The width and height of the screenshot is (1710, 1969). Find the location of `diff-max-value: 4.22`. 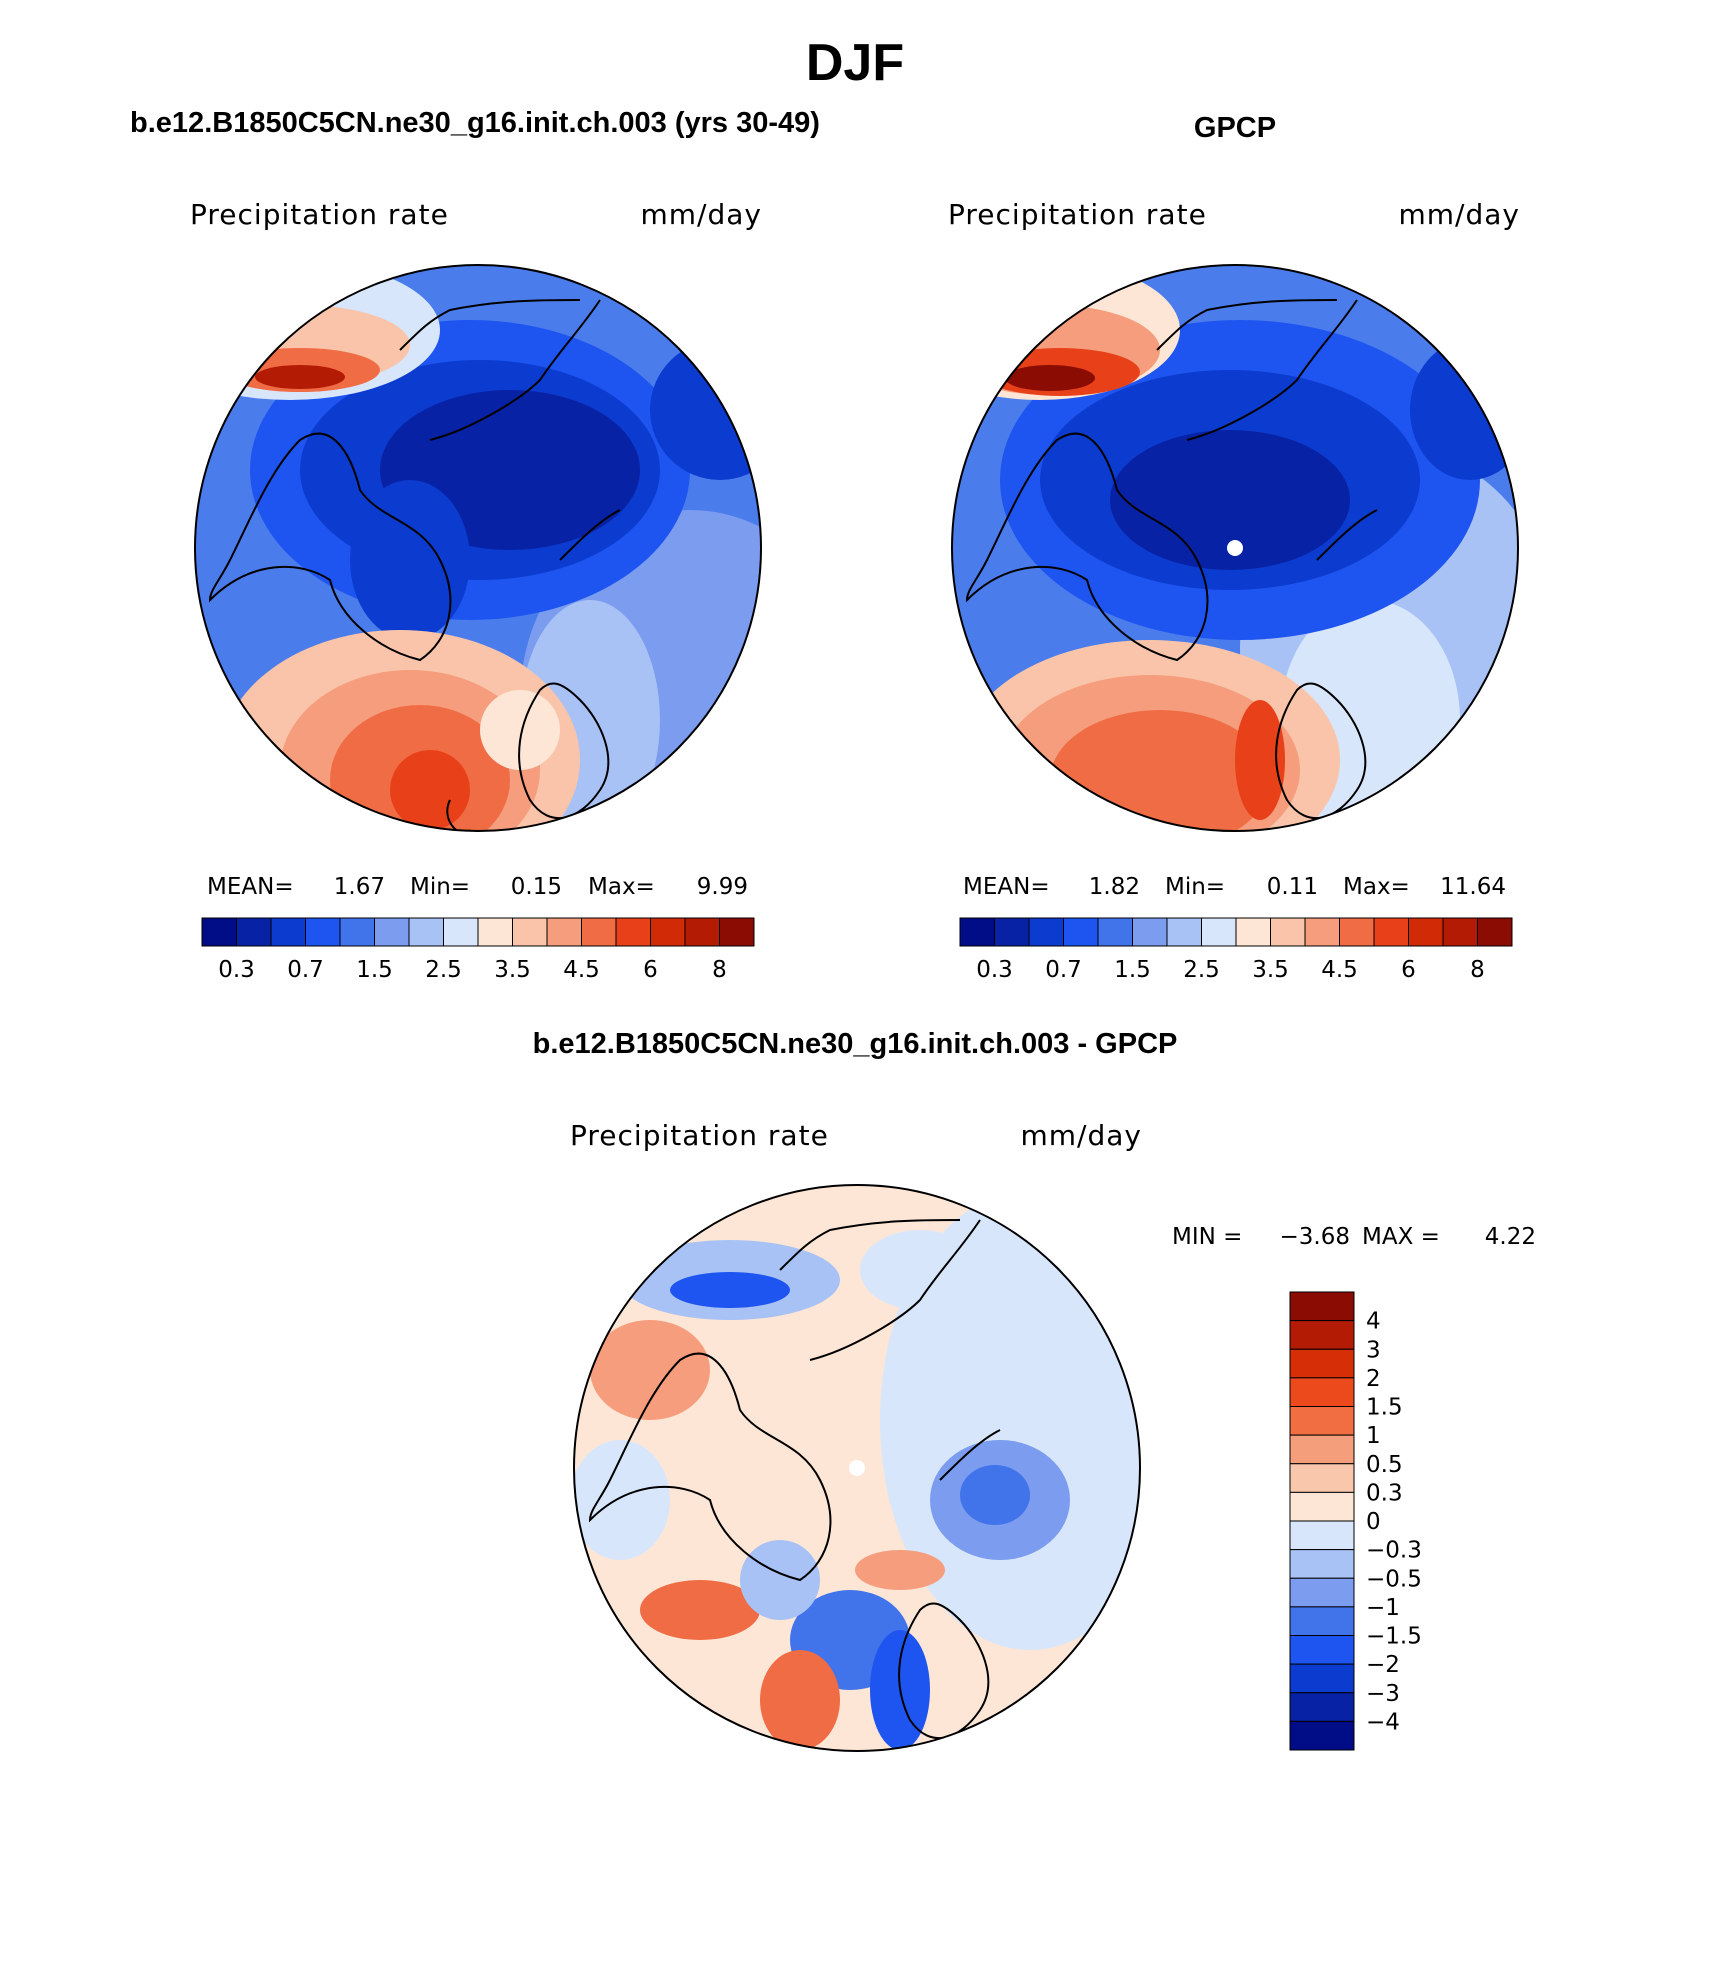

diff-max-value: 4.22 is located at coordinates (1510, 1237).